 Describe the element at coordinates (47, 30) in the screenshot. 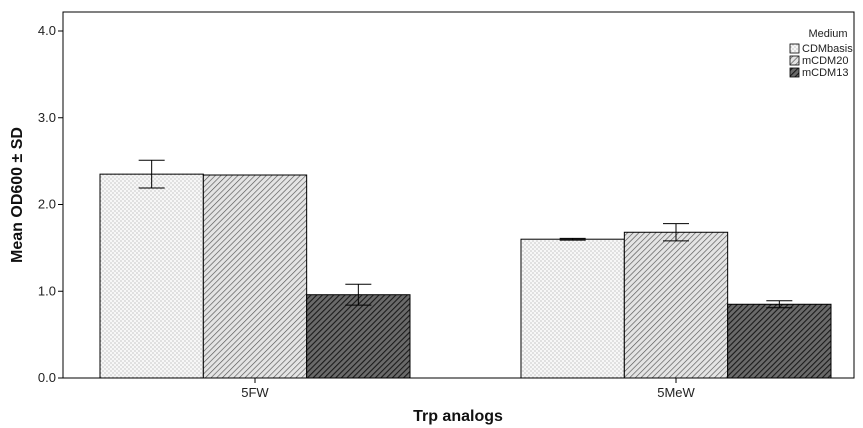

I see `y-tick-label: 4.0` at that location.